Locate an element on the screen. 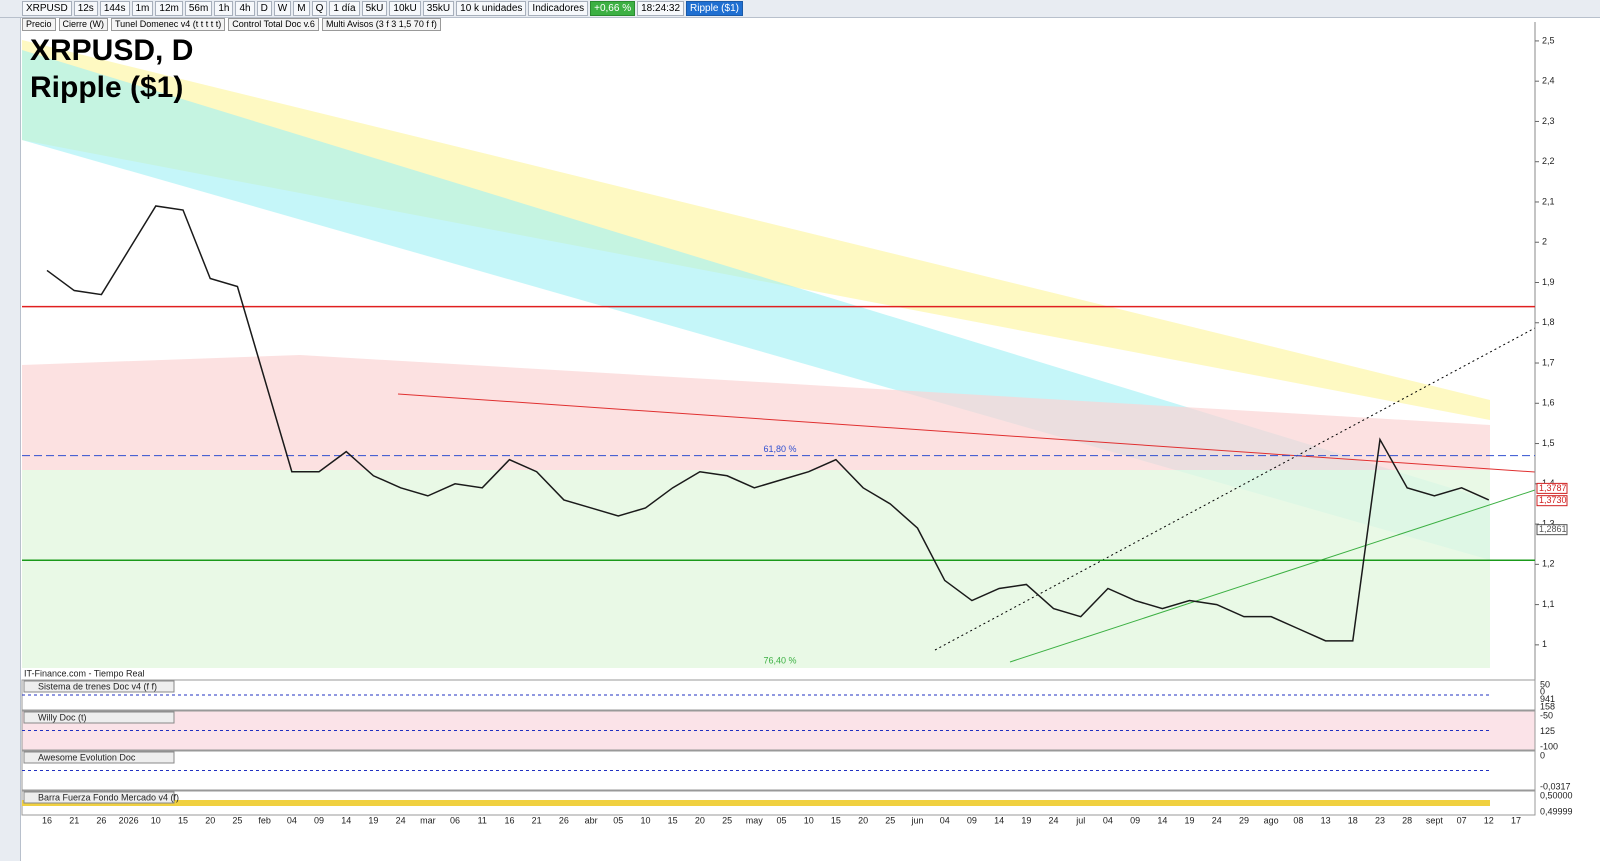  y-tick-label: 1,5 is located at coordinates (1548, 443).